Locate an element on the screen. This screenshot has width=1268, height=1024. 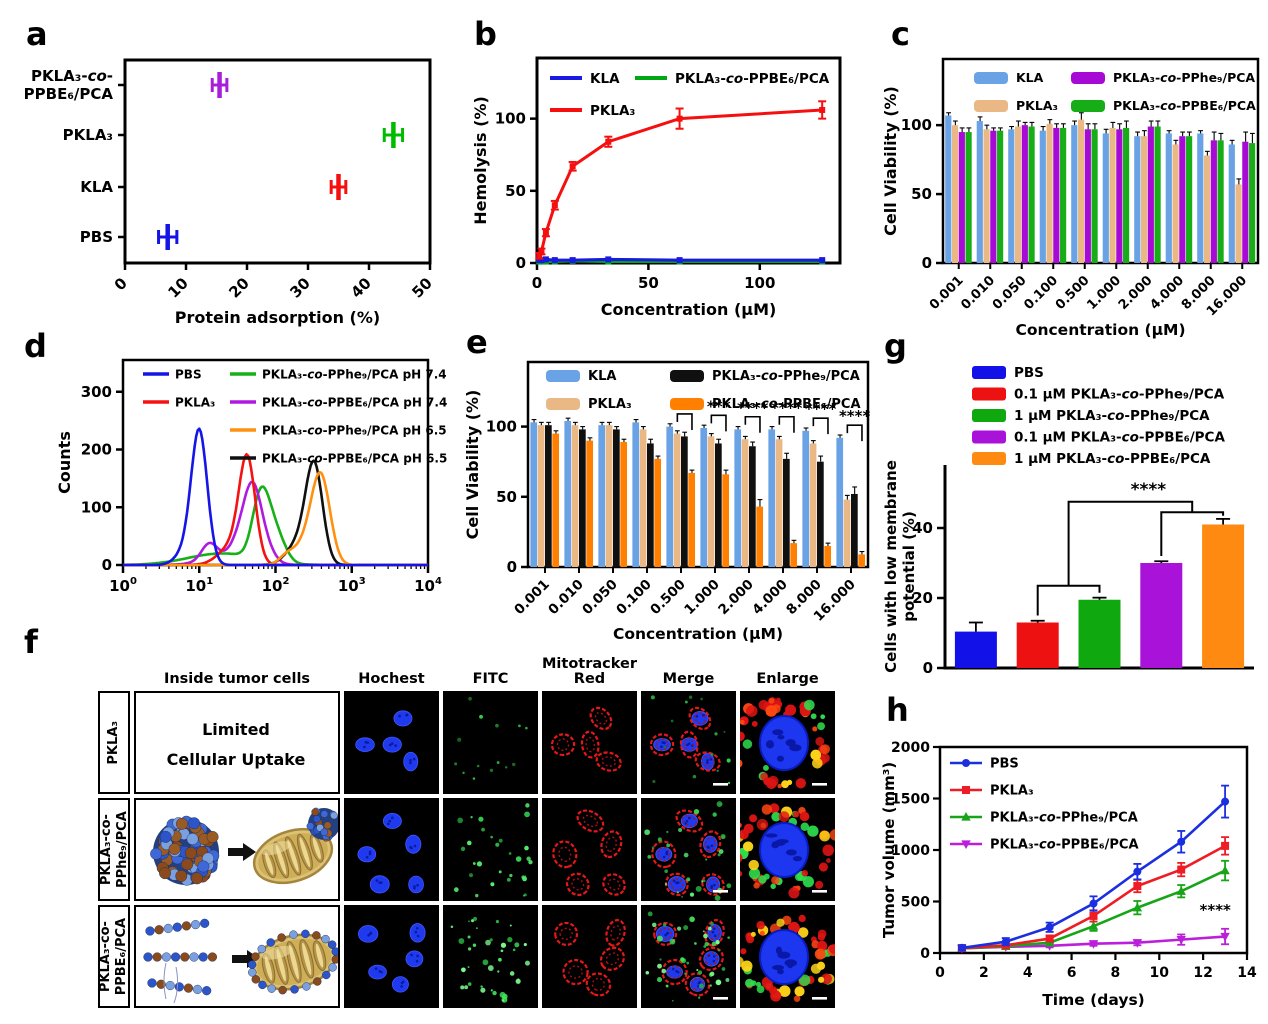
y-tick-label: PBS is located at coordinates (96, 237).